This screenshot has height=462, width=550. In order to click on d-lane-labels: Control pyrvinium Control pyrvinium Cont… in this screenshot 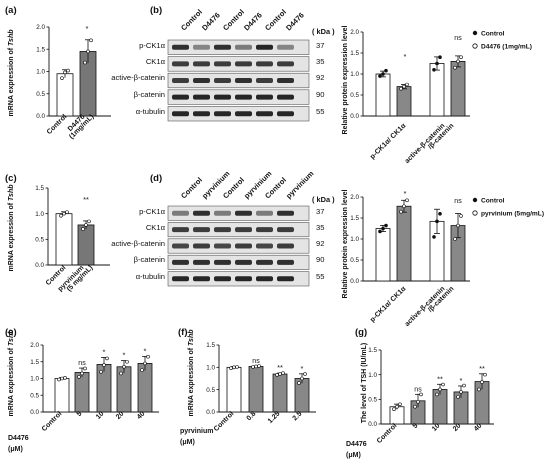, I will do `click(247, 185)`.